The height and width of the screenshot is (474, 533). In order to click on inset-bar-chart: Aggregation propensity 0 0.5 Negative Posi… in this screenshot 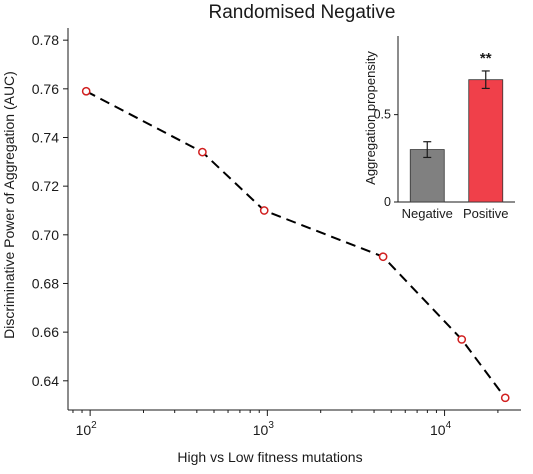, I will do `click(439, 128)`.